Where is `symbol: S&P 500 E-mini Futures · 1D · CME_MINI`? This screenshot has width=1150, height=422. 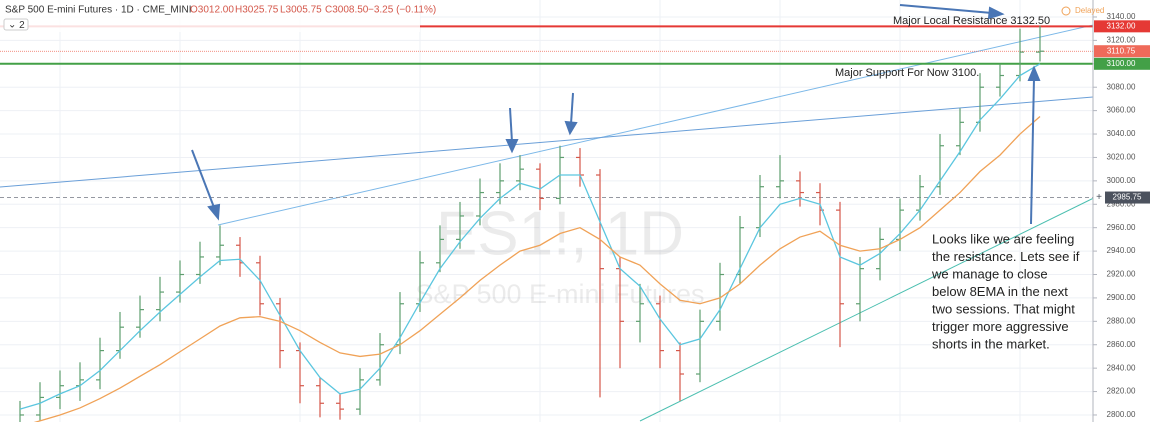
symbol: S&P 500 E-mini Futures · 1D · CME_MINI is located at coordinates (98, 10).